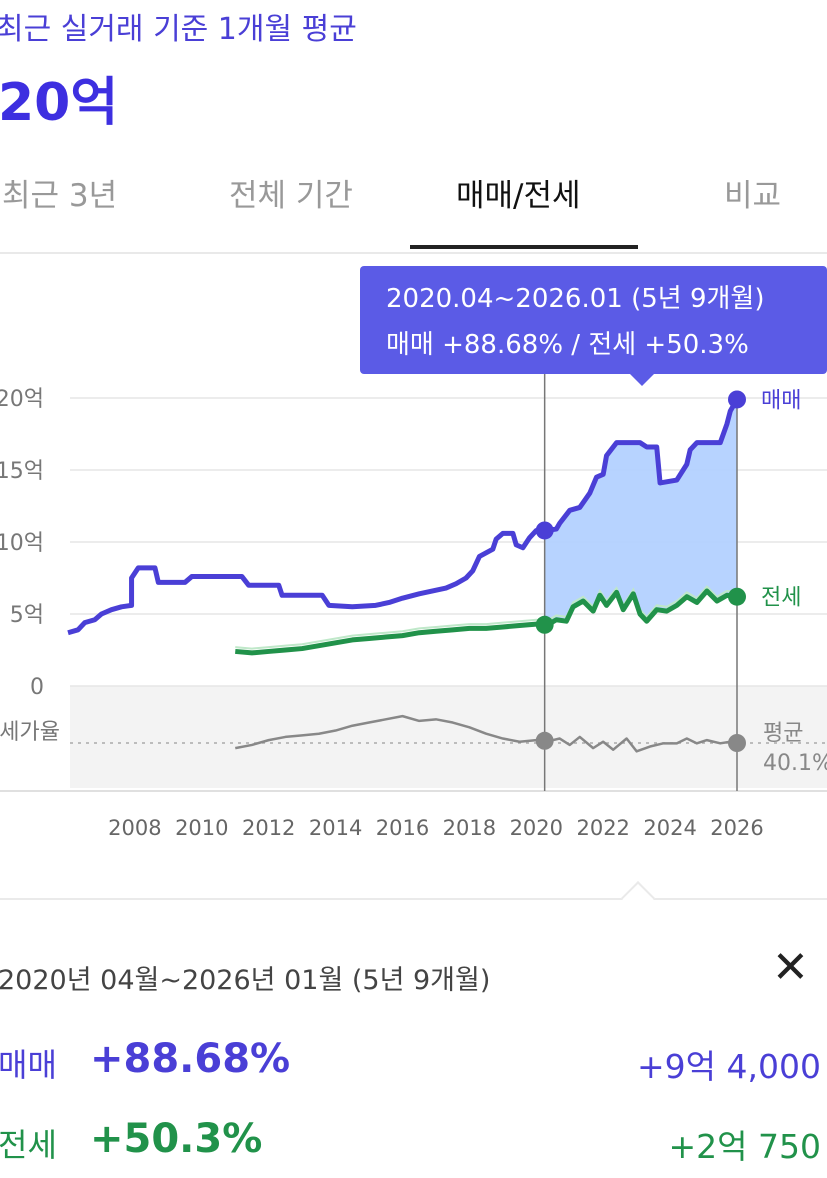 The width and height of the screenshot is (827, 1178). Describe the element at coordinates (413, 899) in the screenshot. I see `summary-divider` at that location.